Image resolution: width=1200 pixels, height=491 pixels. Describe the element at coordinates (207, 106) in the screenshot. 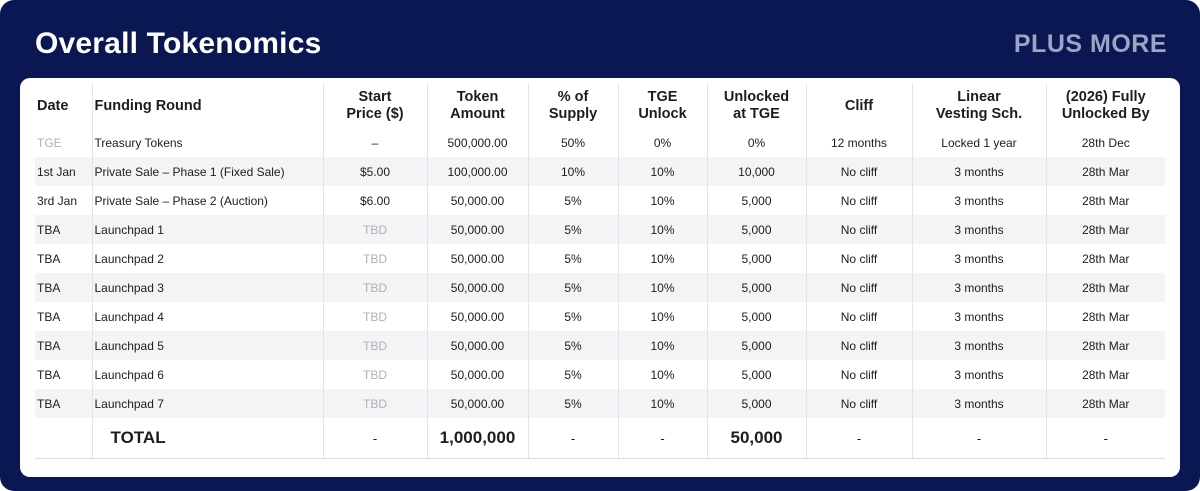

I see `column-header: Funding Round` at that location.